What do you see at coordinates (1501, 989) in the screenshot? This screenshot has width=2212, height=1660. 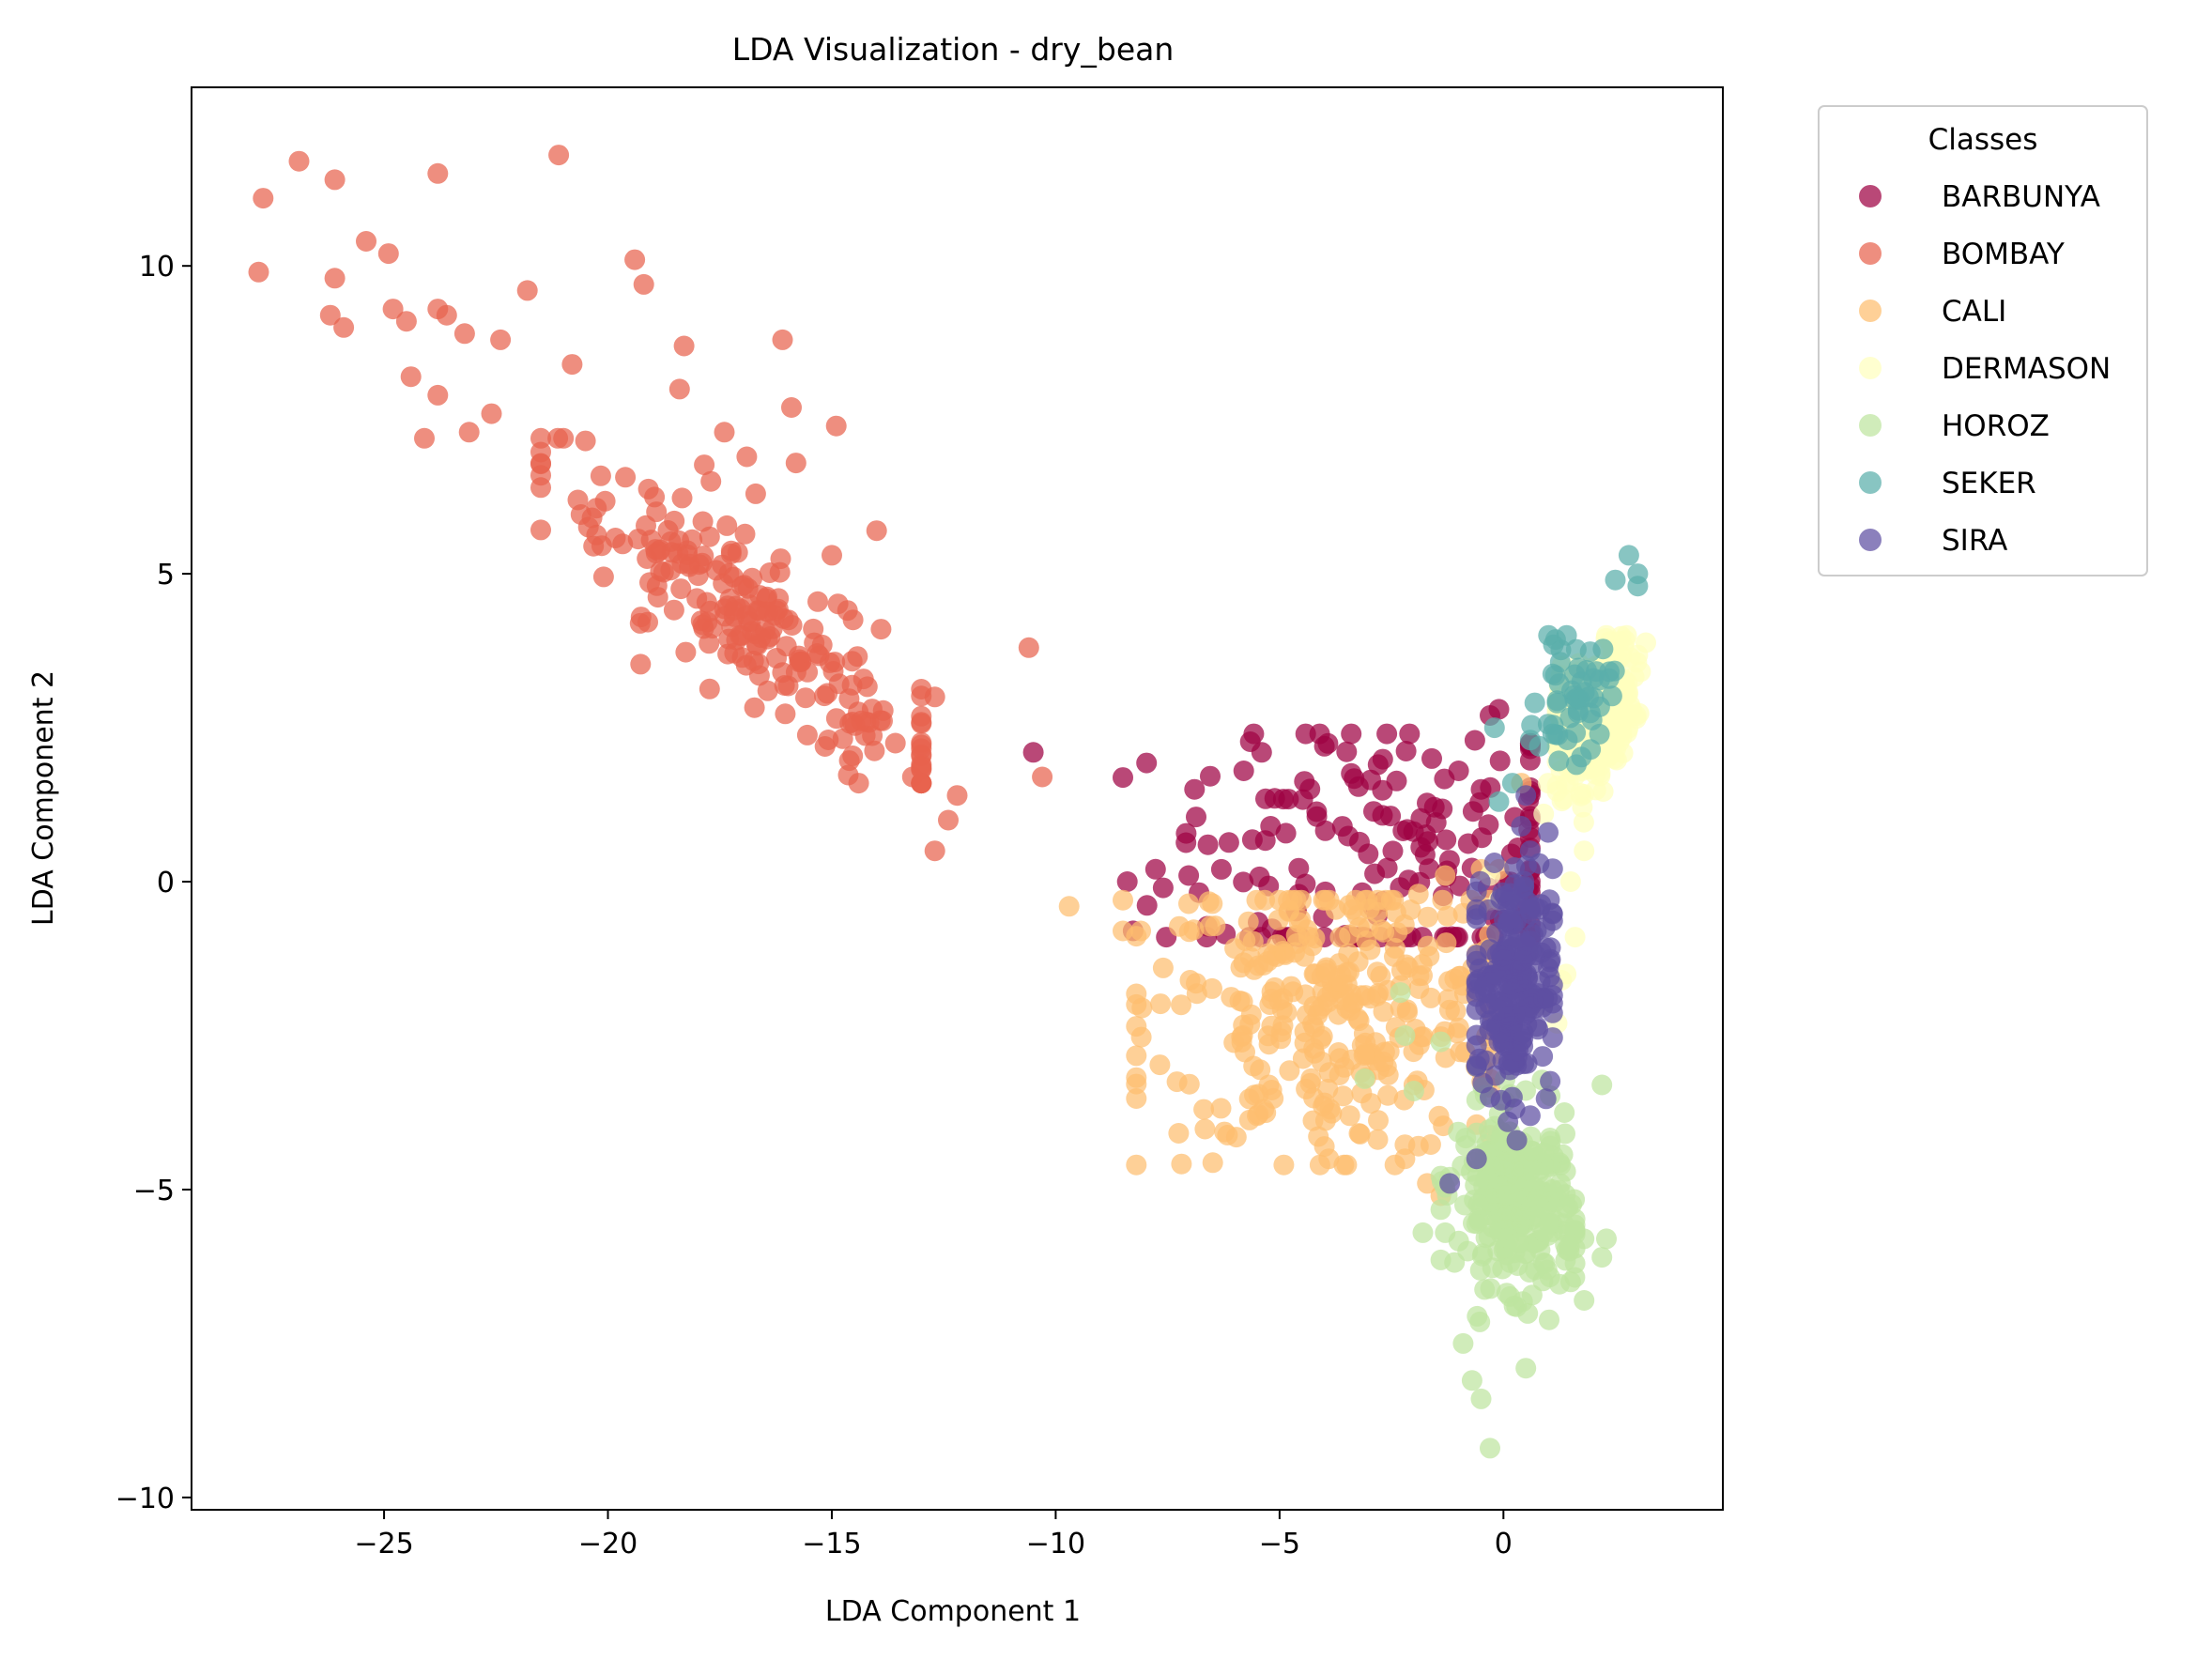 I see `series-sira` at bounding box center [1501, 989].